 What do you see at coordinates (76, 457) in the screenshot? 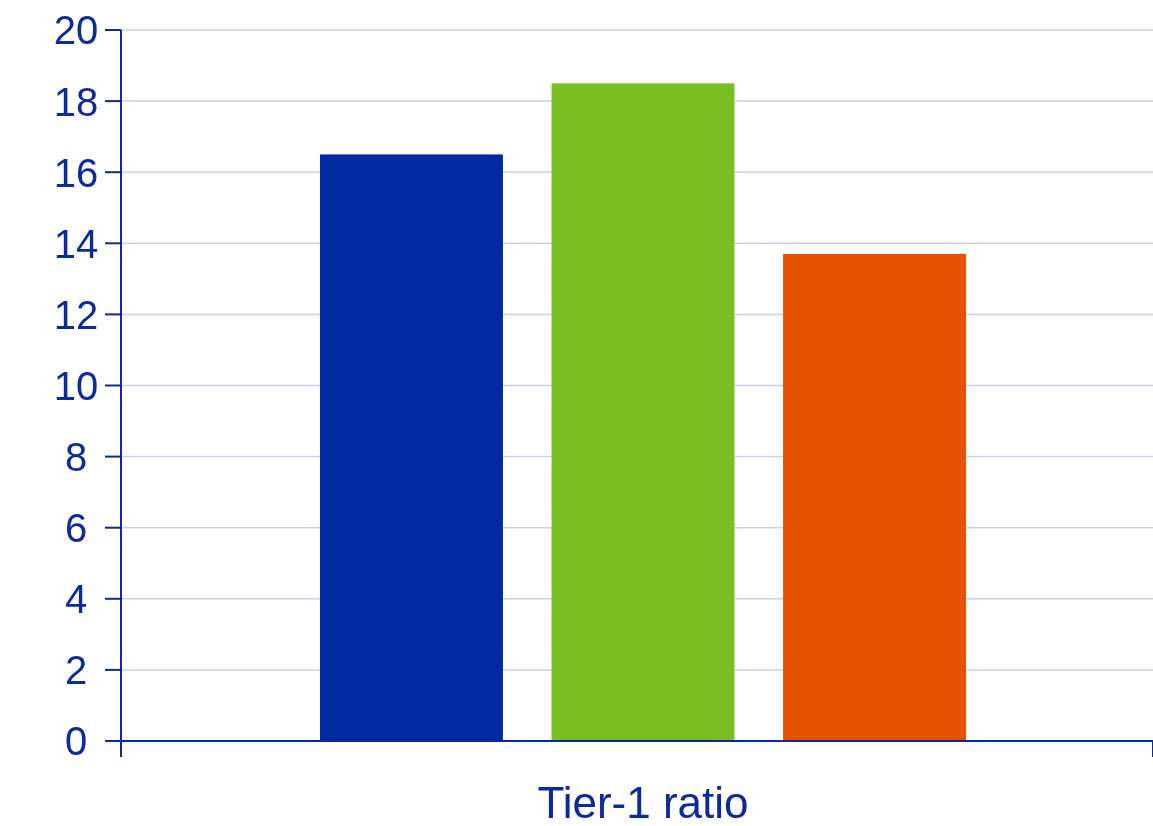
I see `y-tick-label: 8` at bounding box center [76, 457].